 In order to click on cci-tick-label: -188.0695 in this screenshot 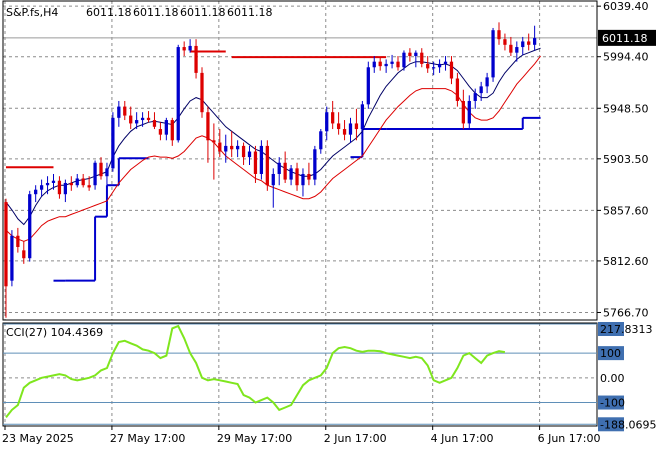, I will do `click(628, 424)`.